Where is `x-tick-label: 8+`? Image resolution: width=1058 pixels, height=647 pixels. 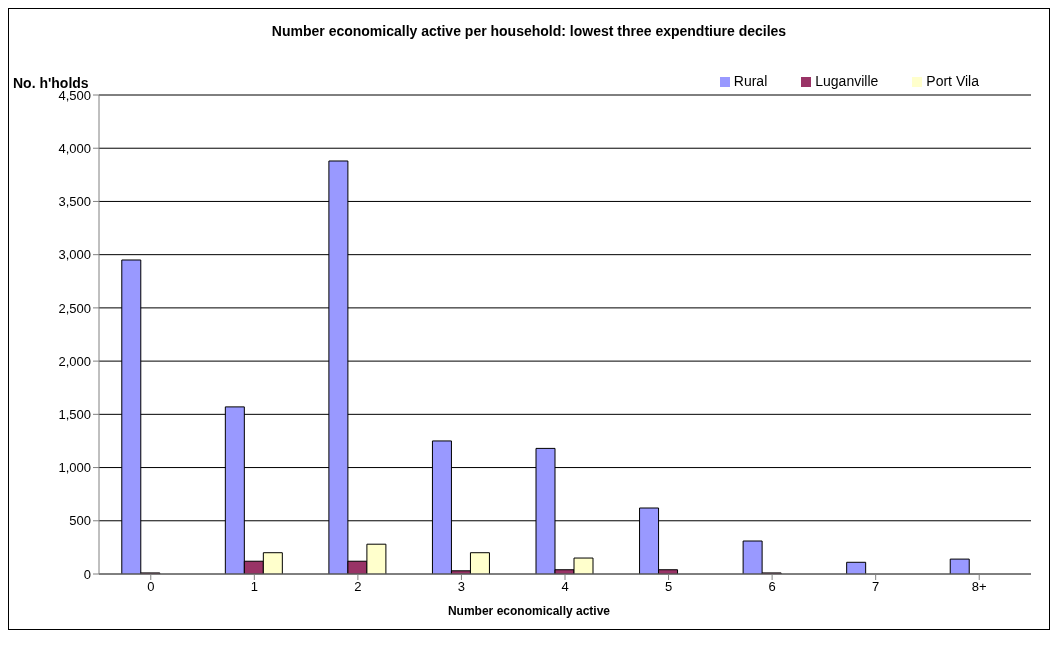
x-tick-label: 8+ is located at coordinates (979, 587).